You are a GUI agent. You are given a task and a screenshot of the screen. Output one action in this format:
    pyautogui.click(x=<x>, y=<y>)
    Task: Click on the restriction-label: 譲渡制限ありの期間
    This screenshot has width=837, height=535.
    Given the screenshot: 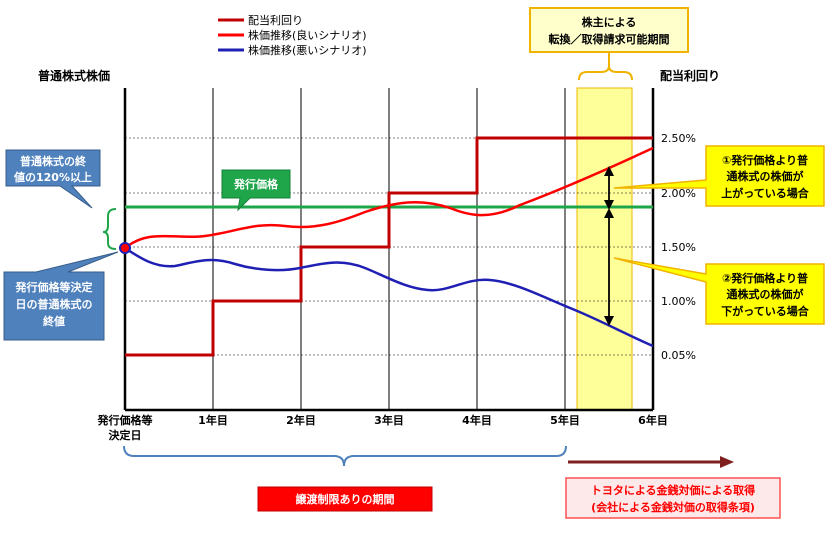 What is the action you would take?
    pyautogui.click(x=345, y=499)
    